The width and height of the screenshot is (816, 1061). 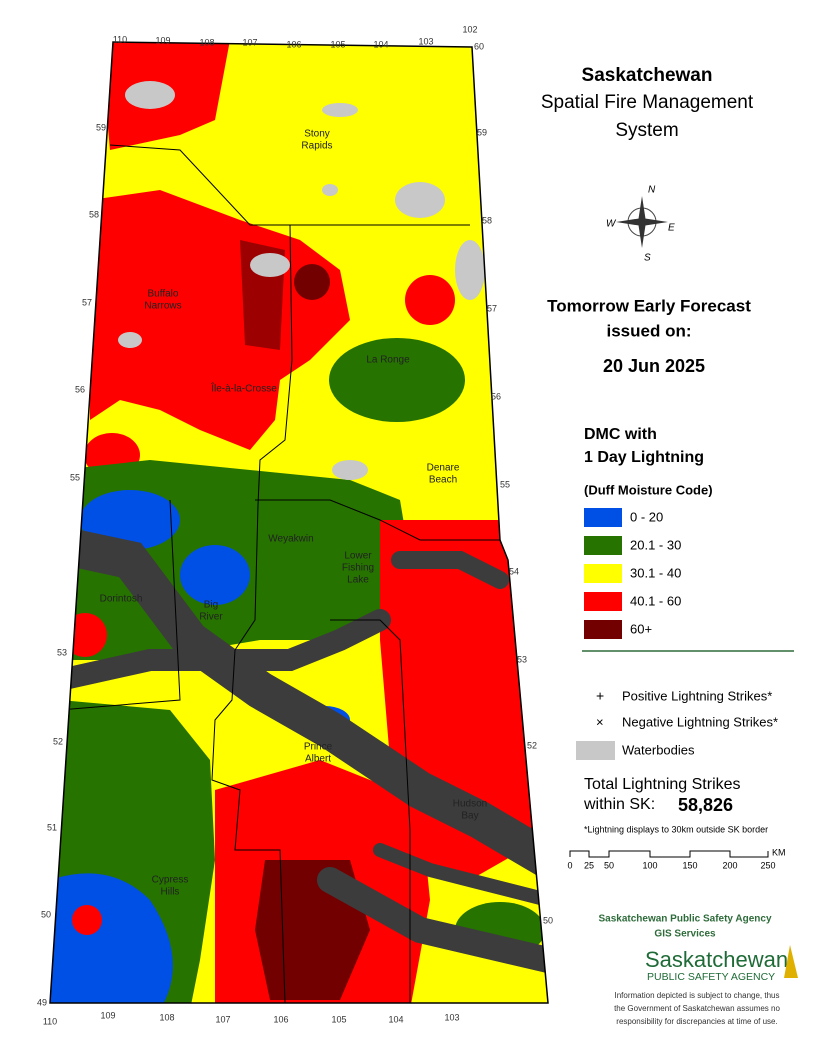 What do you see at coordinates (647, 75) in the screenshot?
I see `title: Saskatchewan` at bounding box center [647, 75].